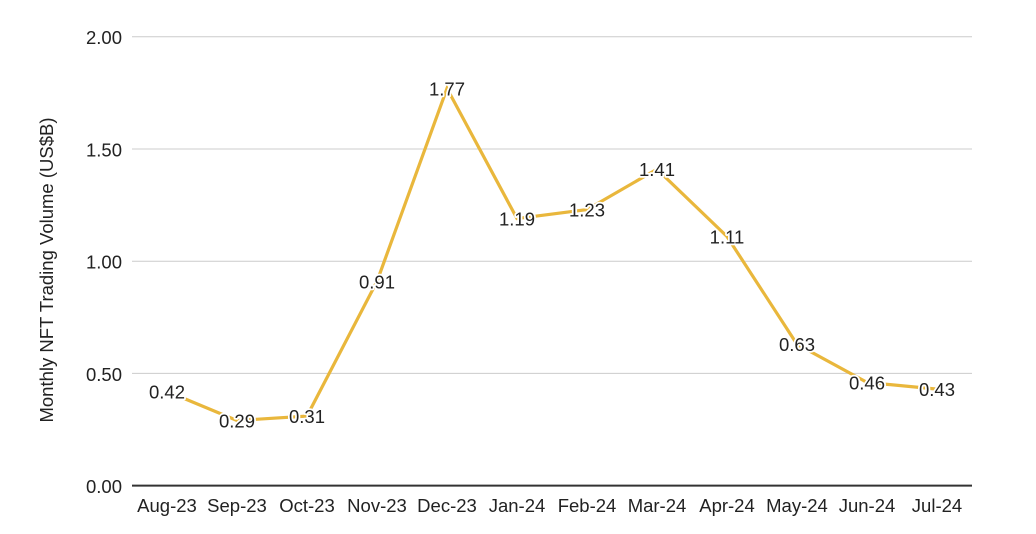 The width and height of the screenshot is (1036, 534). Describe the element at coordinates (447, 505) in the screenshot. I see `svg-text: Dec-23` at that location.